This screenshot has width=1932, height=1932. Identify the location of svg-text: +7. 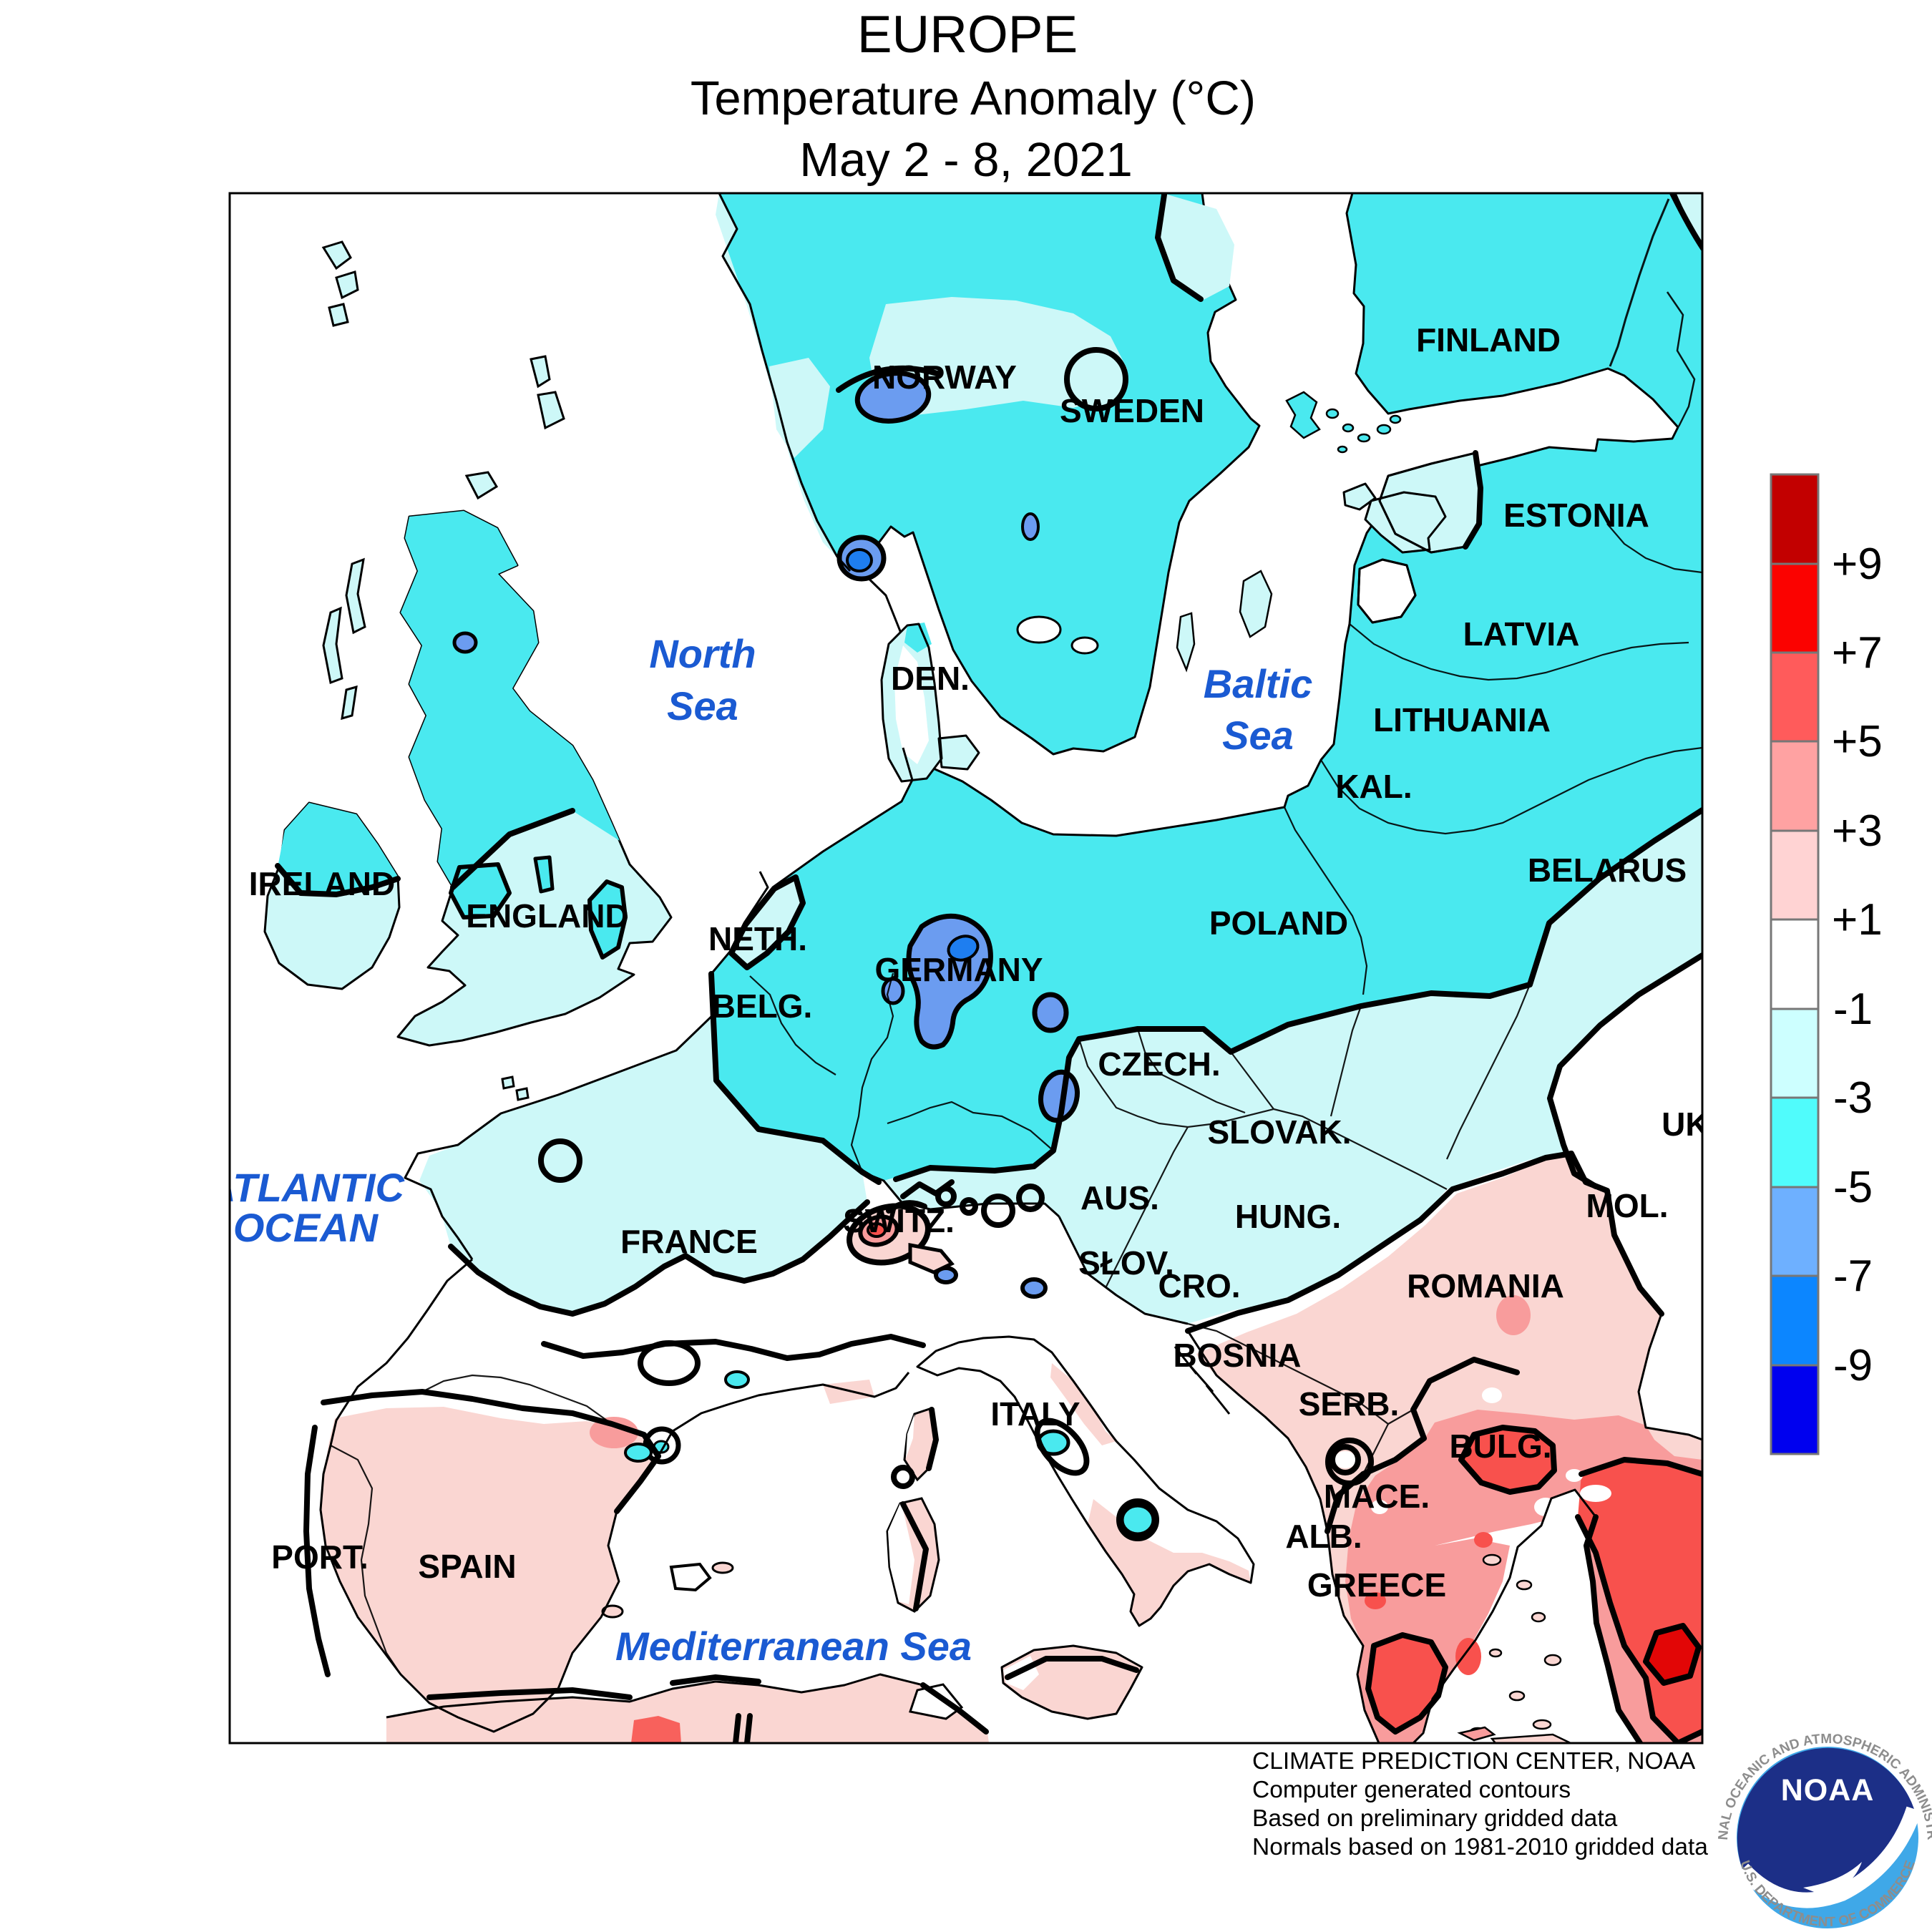
(1857, 653).